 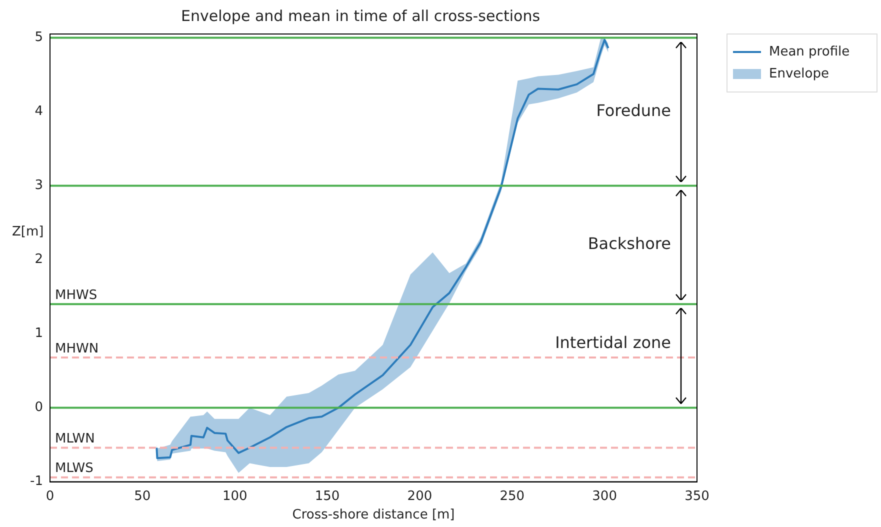 What do you see at coordinates (38, 334) in the screenshot?
I see `y-tick-label: 1` at bounding box center [38, 334].